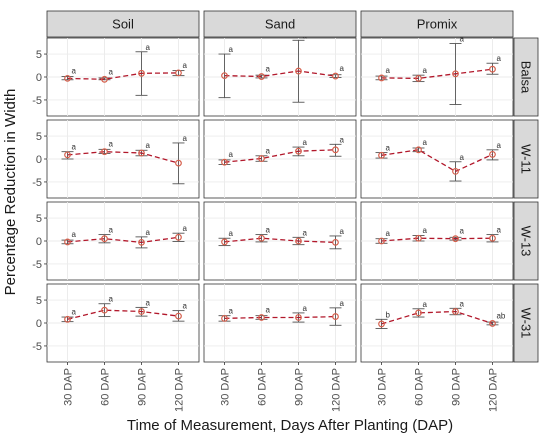 This screenshot has width=550, height=439. I want to click on panel-balsa-soil: a a a a, so click(123, 77).